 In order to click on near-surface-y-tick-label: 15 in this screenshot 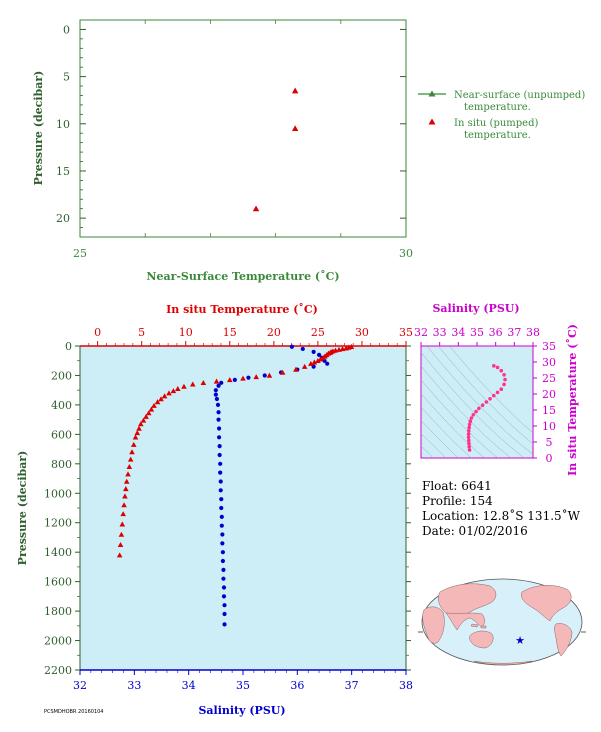, I will do `click(63, 171)`.